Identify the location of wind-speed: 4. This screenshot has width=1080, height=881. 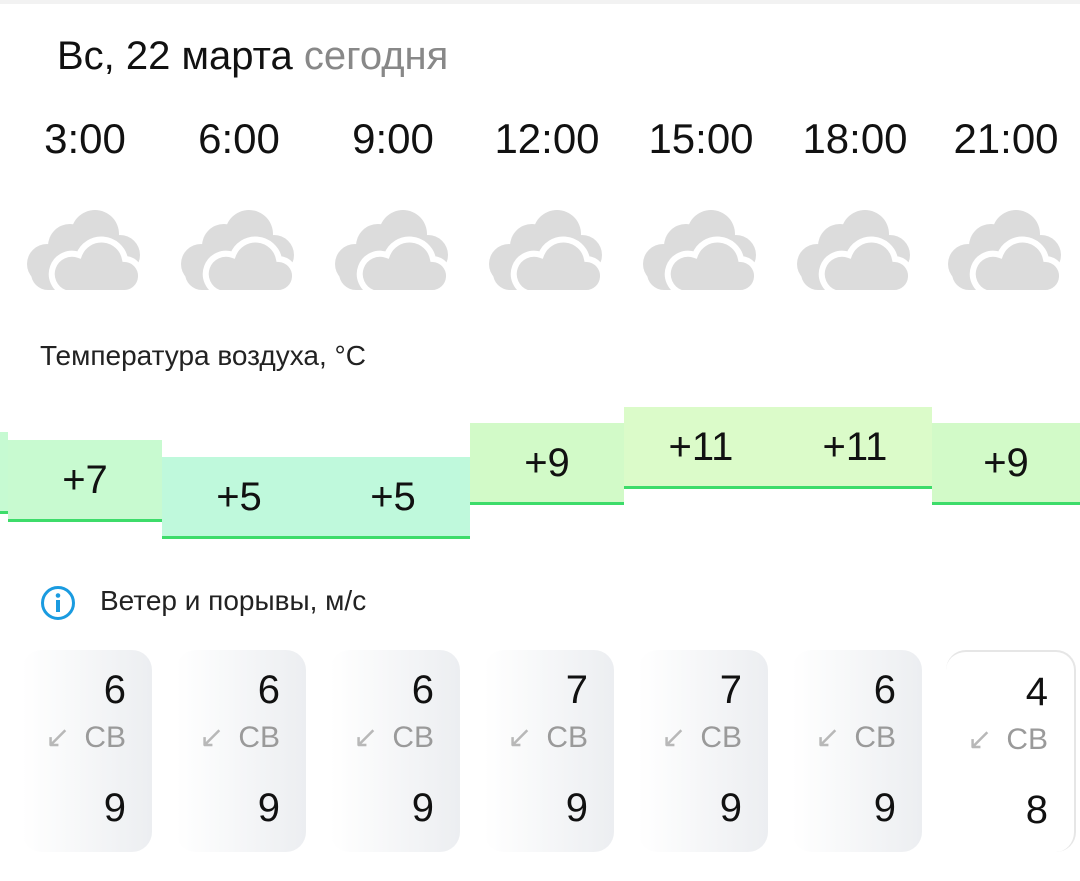
(1036, 692).